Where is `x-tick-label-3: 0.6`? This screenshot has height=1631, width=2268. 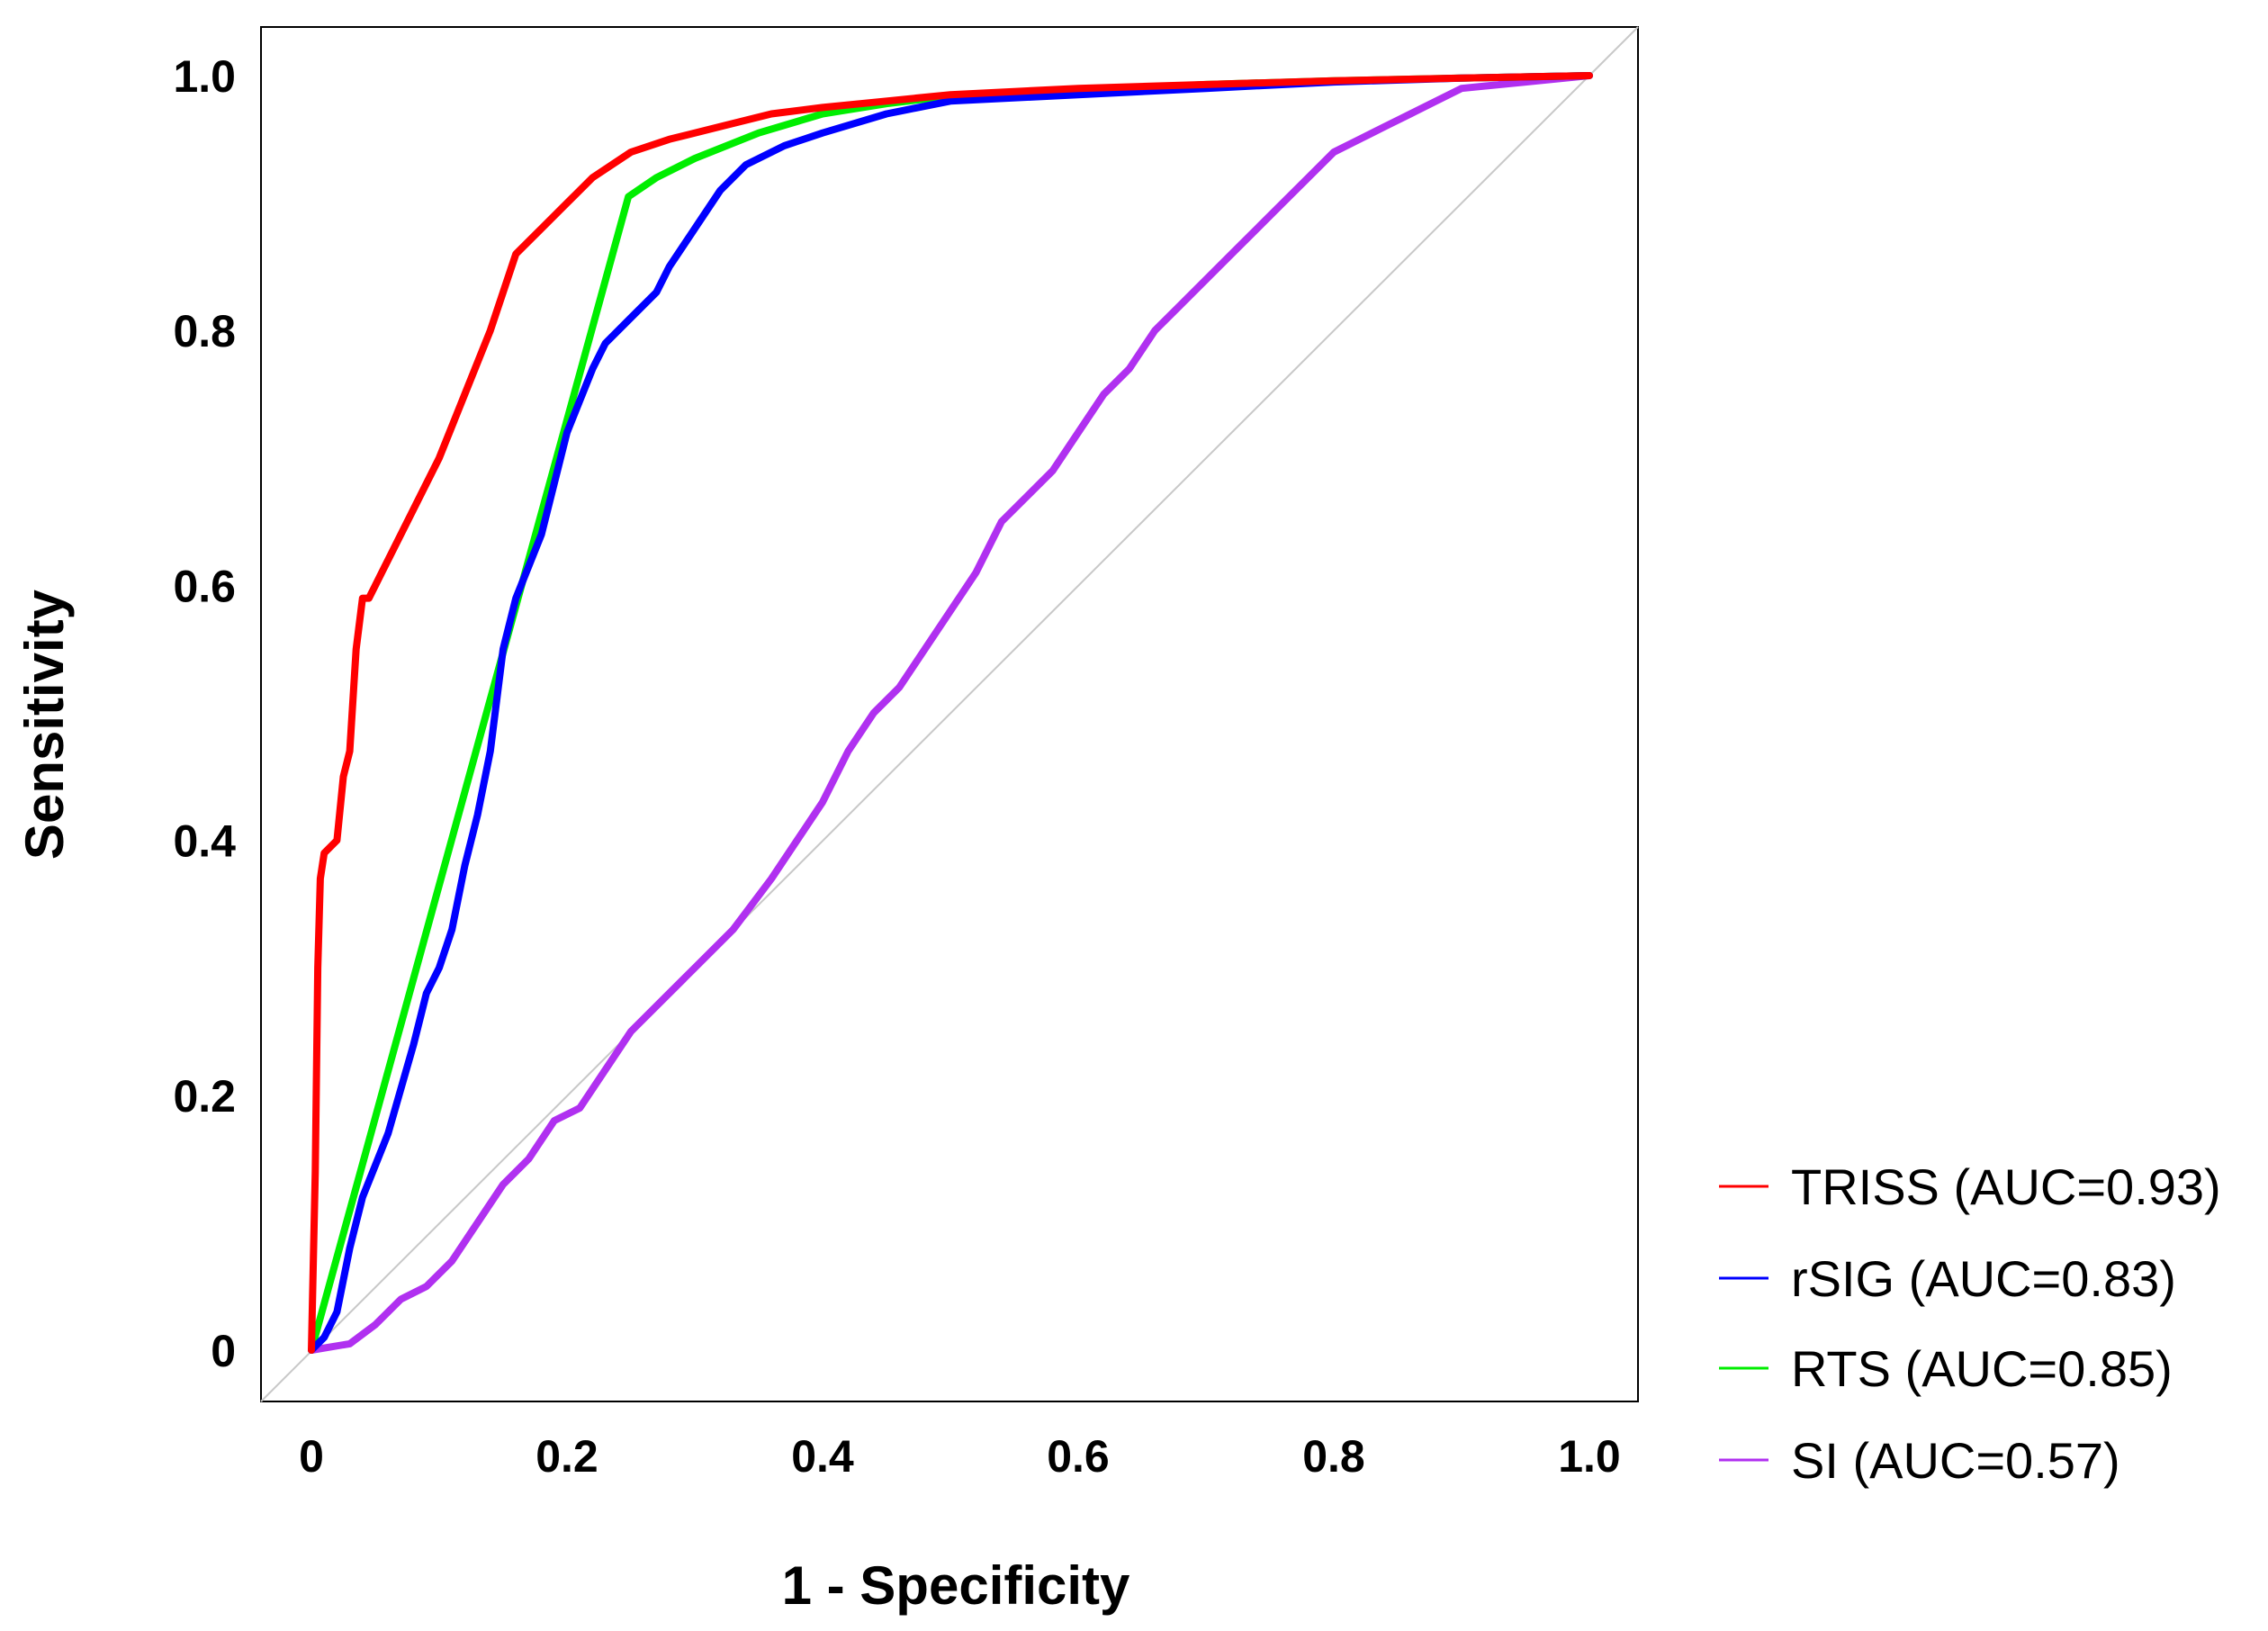 x-tick-label-3: 0.6 is located at coordinates (1079, 1457).